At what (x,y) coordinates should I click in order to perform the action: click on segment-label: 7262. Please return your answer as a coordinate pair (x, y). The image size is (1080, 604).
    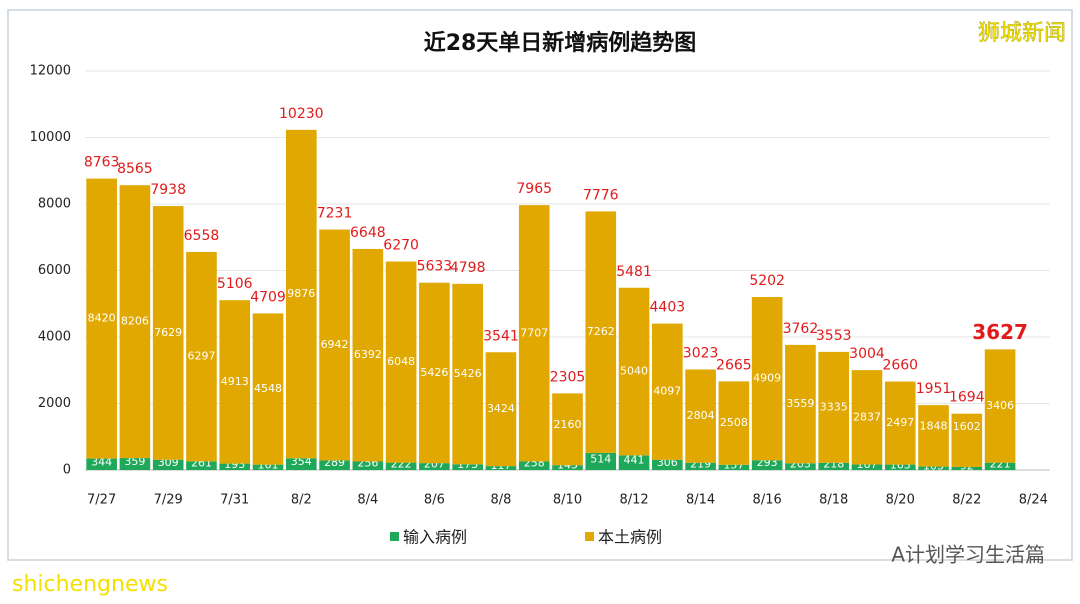
    Looking at the image, I should click on (601, 331).